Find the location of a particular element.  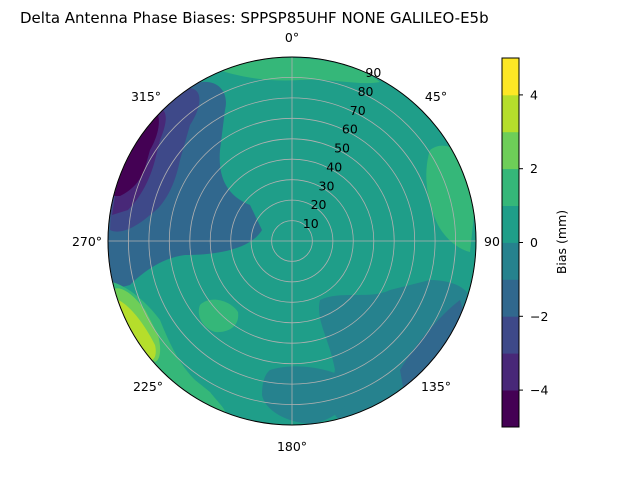

colorbar-tick-label: −4 is located at coordinates (539, 390).